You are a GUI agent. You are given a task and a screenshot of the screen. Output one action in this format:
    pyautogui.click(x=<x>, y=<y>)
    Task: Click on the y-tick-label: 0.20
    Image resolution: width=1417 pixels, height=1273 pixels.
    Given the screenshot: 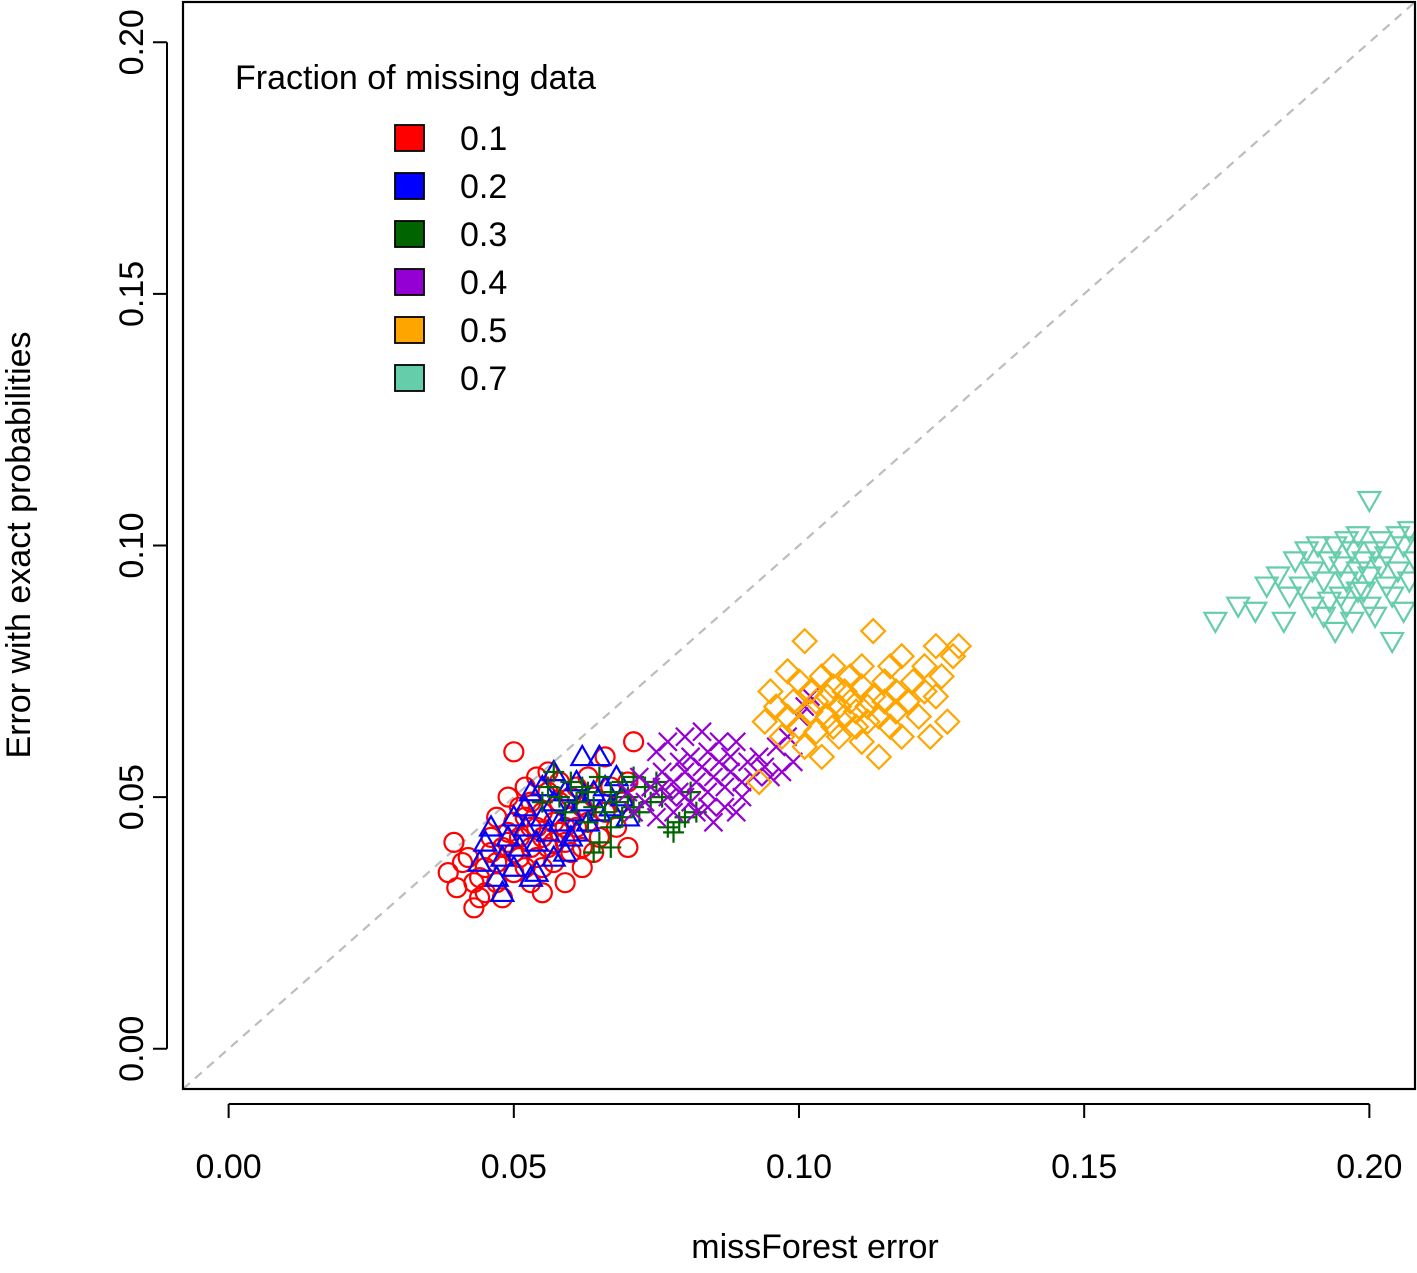 What is the action you would take?
    pyautogui.click(x=132, y=42)
    